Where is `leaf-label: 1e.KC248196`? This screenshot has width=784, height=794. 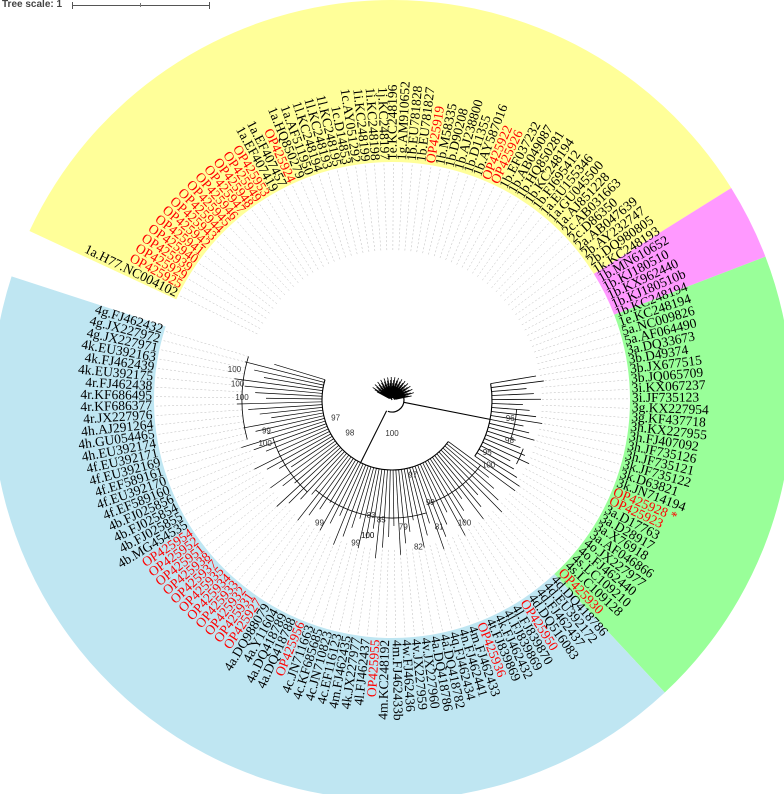 leaf-label: 1e.KC248196 is located at coordinates (391, 122).